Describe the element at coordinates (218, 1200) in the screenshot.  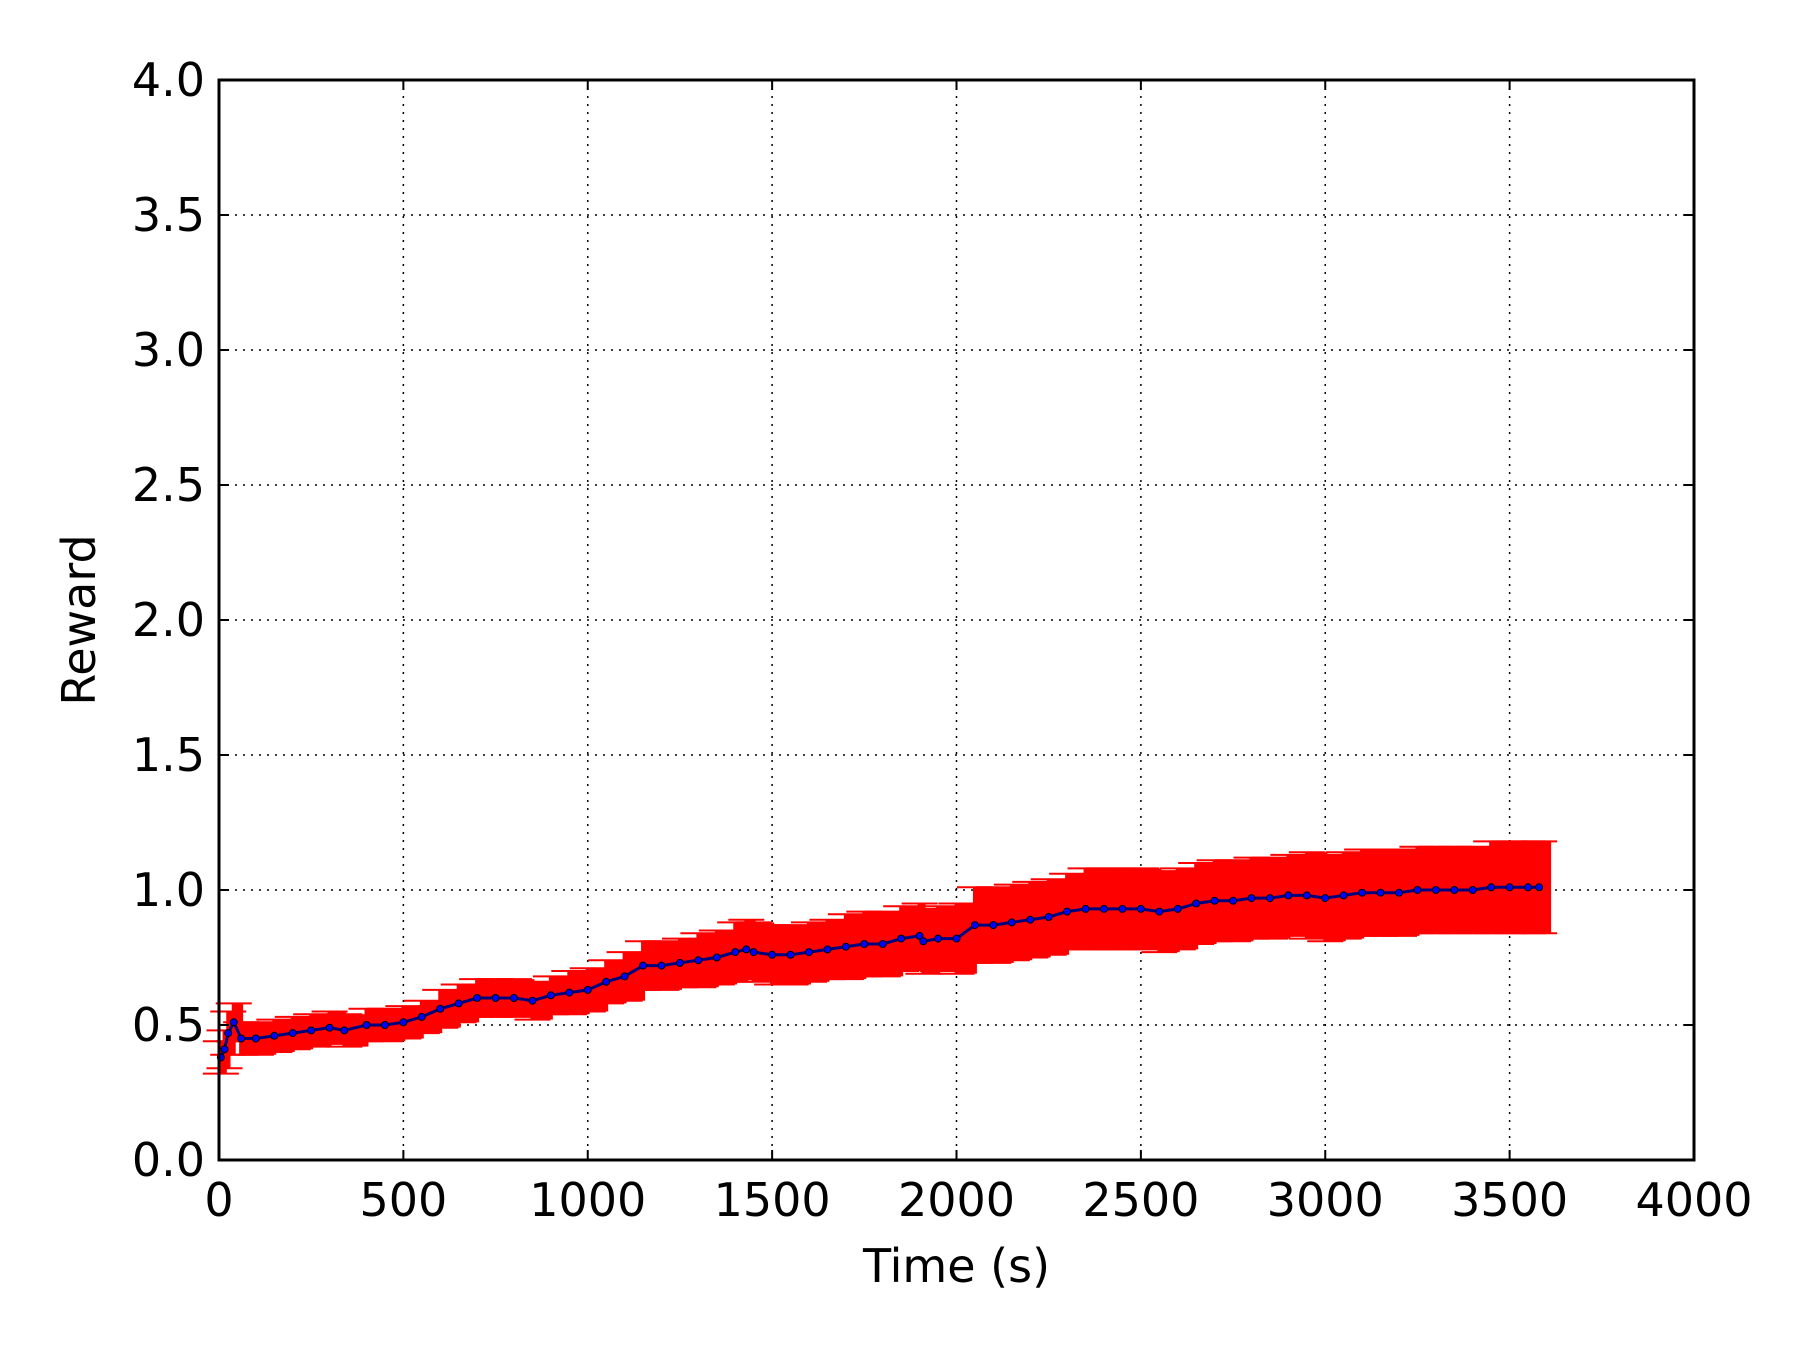
I see `x-tick-label: 0` at that location.